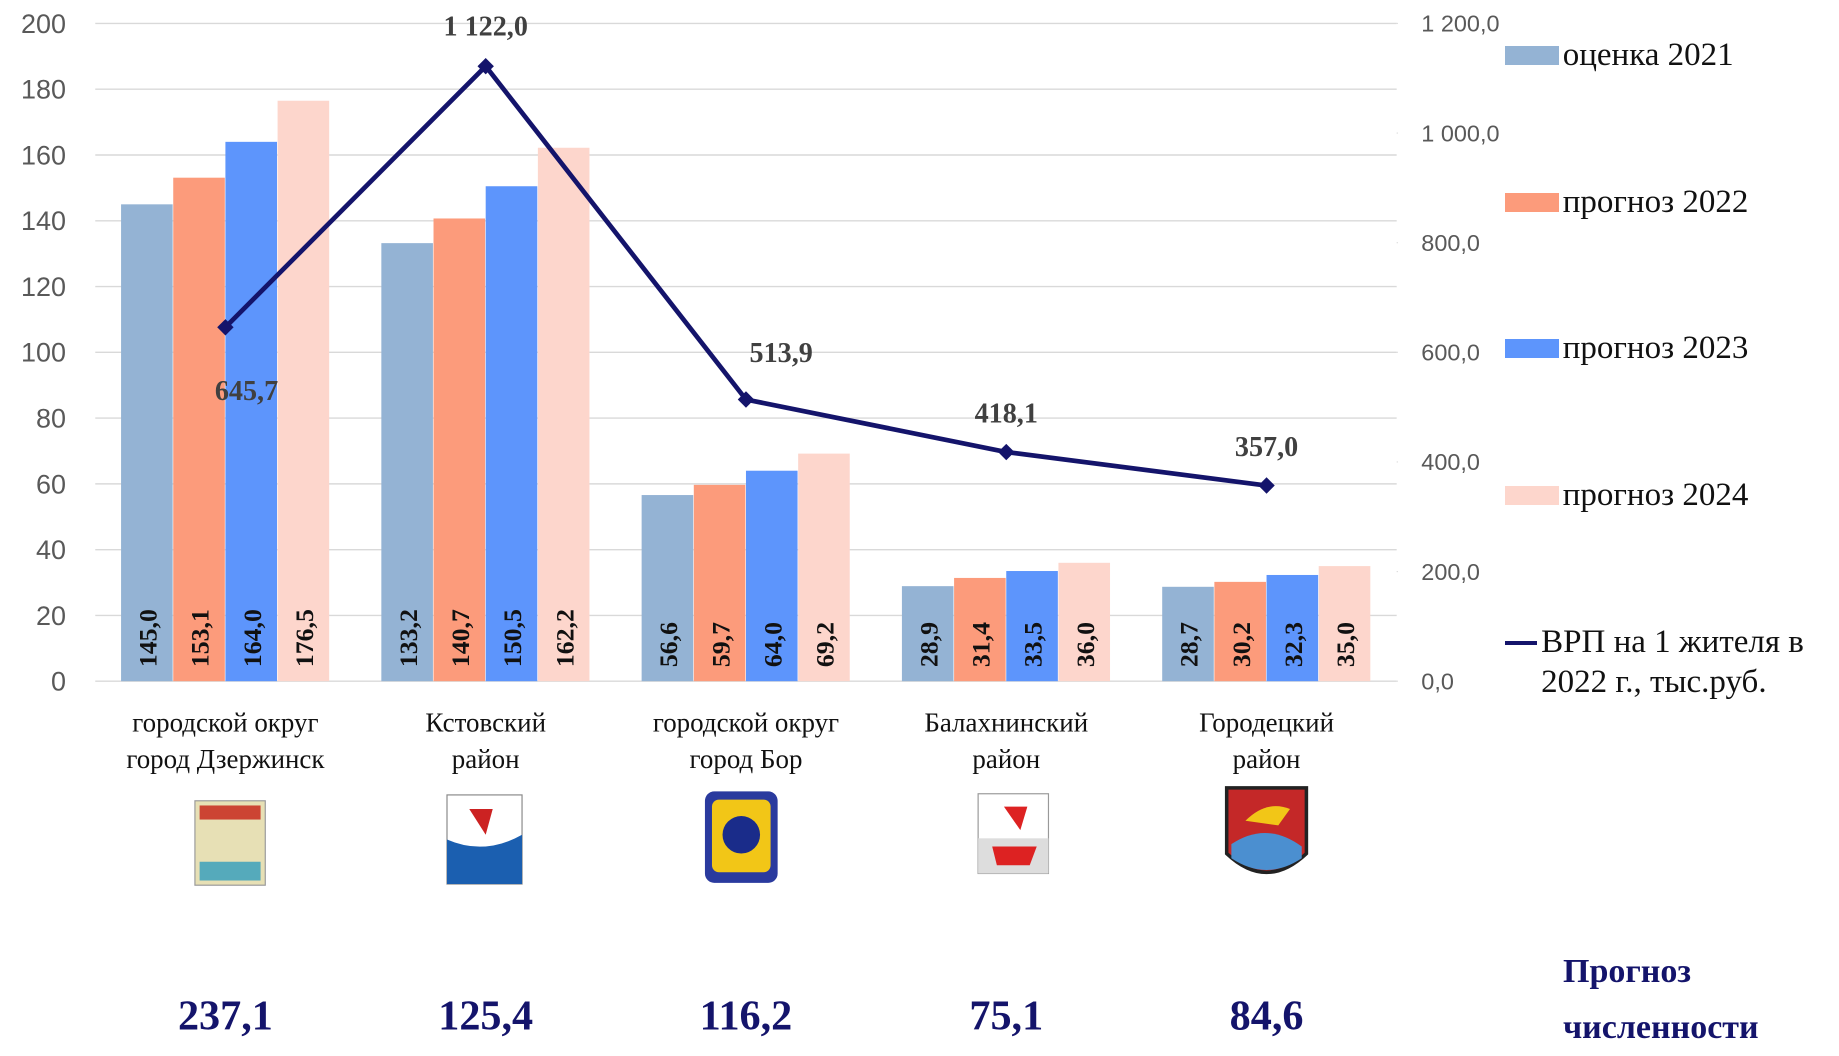 This screenshot has height=1056, width=1839. Describe the element at coordinates (304, 638) in the screenshot. I see `bar-value-label: 176,5` at that location.